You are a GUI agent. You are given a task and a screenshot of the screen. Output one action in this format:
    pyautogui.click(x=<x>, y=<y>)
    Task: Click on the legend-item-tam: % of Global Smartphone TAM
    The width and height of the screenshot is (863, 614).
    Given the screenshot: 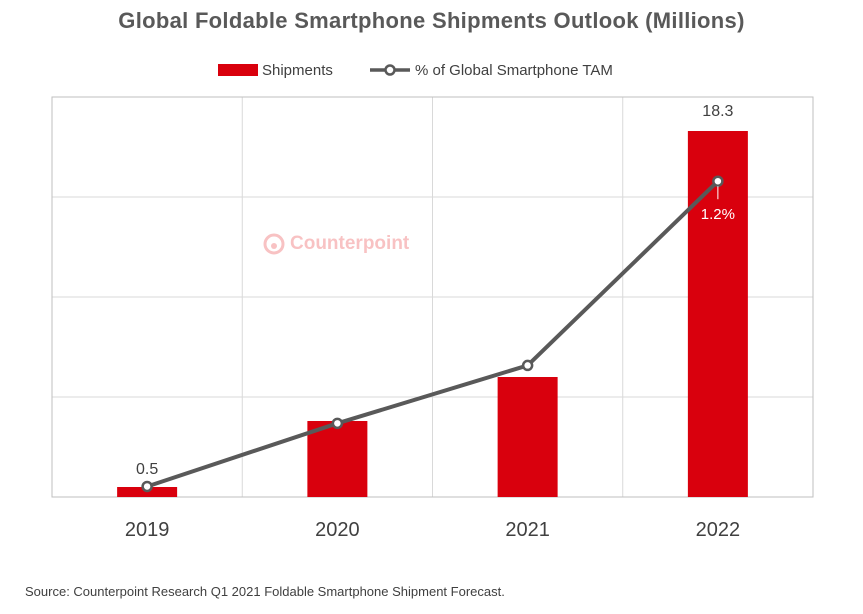 What is the action you would take?
    pyautogui.click(x=490, y=70)
    